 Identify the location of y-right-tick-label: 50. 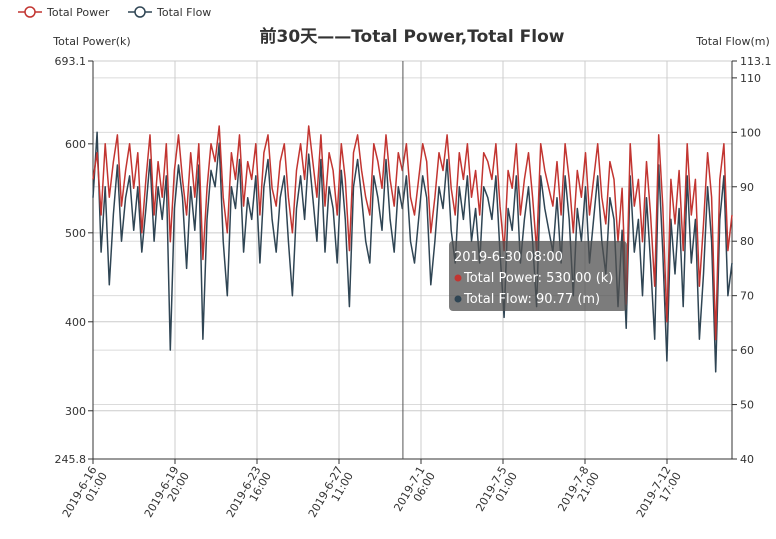
(747, 405).